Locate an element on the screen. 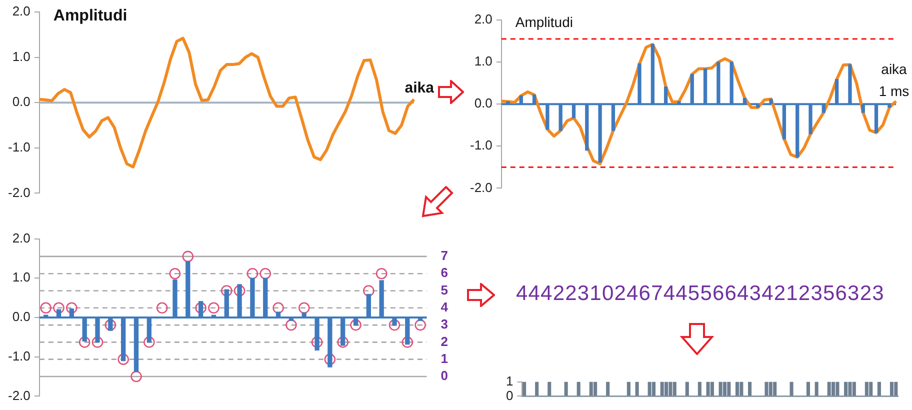 The height and width of the screenshot is (410, 912). y2-tick-label: 3 is located at coordinates (444, 324).